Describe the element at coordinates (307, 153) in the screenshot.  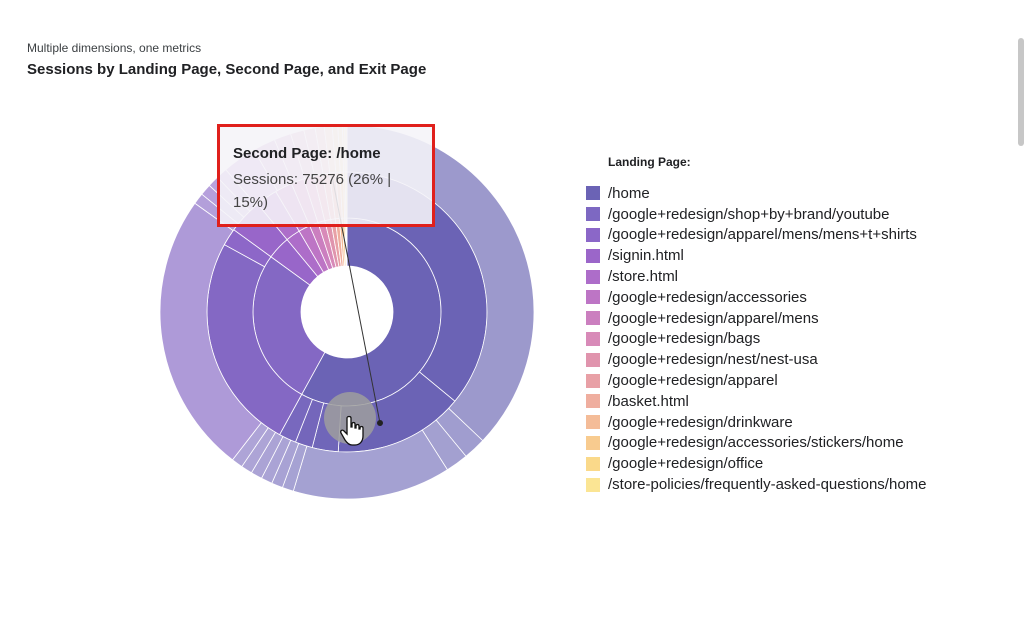
I see `tooltip-title: Second Page: /home` at that location.